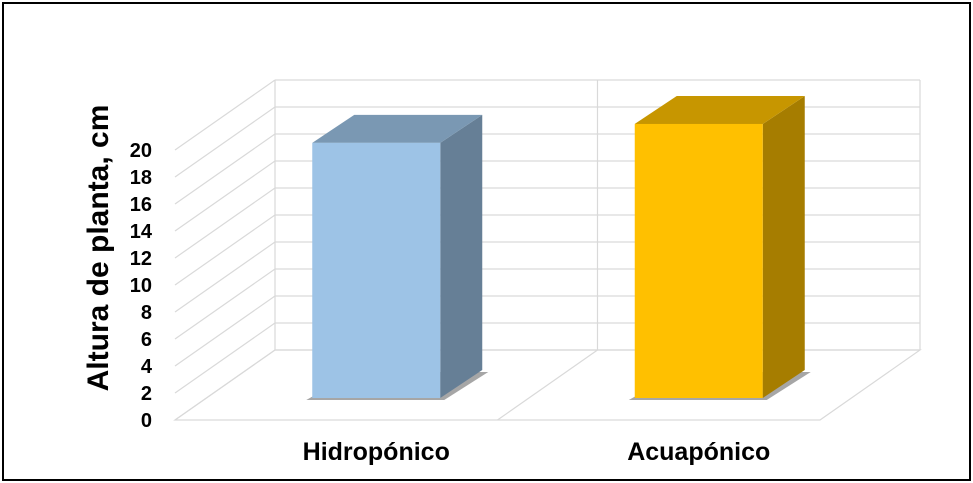 The height and width of the screenshot is (483, 973). What do you see at coordinates (98, 248) in the screenshot?
I see `y-axis-label: Altura de planta, cm` at bounding box center [98, 248].